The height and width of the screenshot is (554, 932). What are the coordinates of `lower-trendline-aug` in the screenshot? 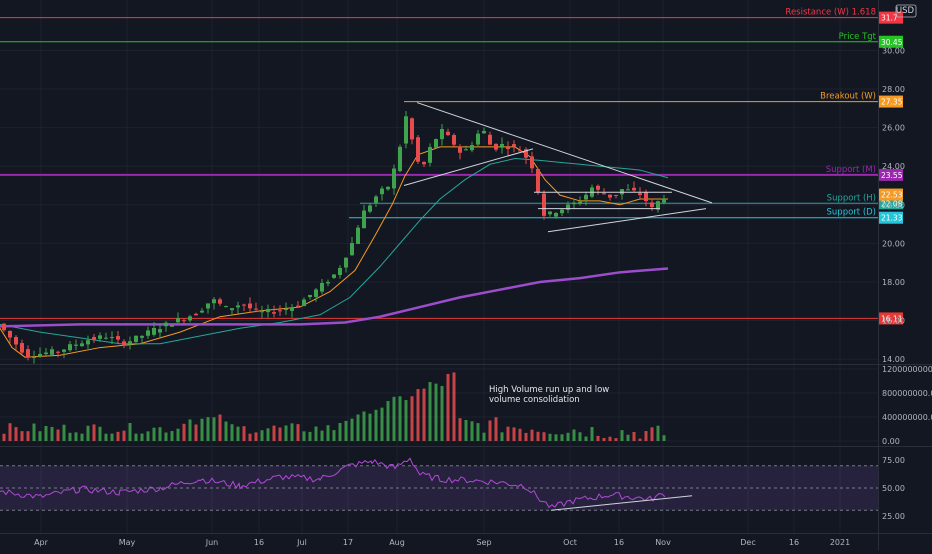 It's located at (468, 167).